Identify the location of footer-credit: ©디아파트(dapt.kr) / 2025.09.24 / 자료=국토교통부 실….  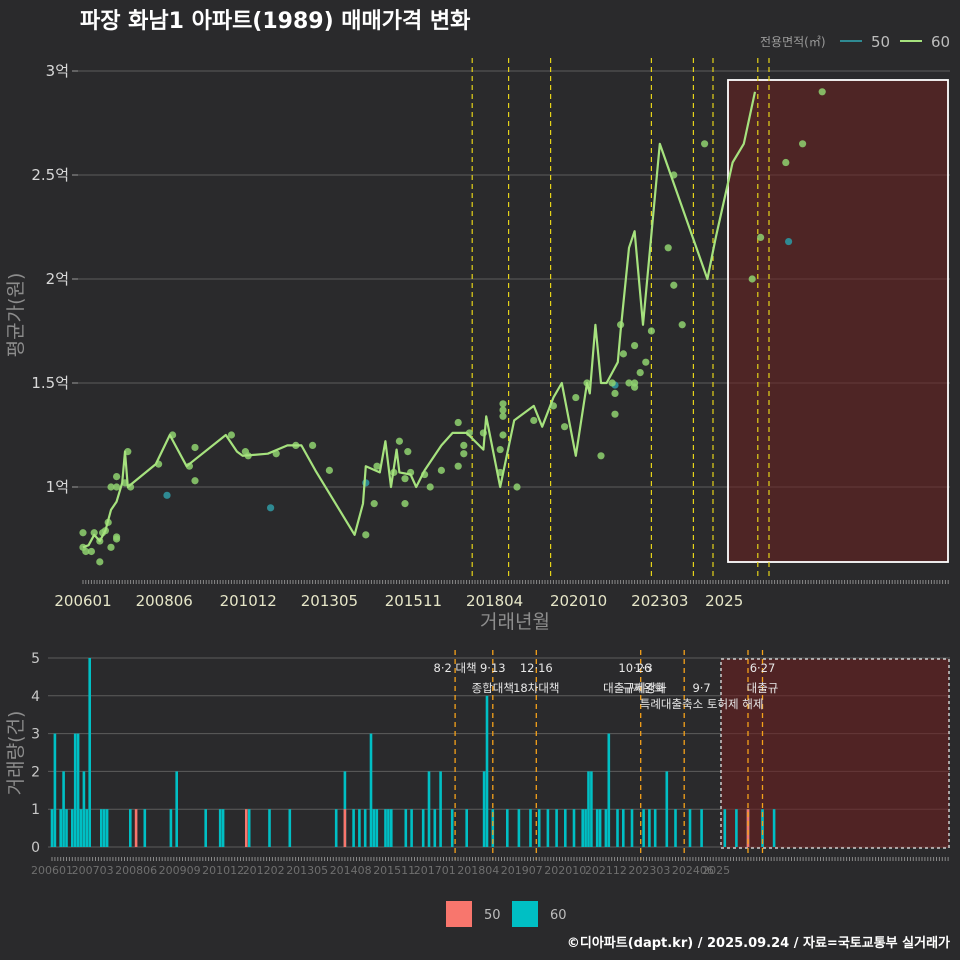
(758, 943).